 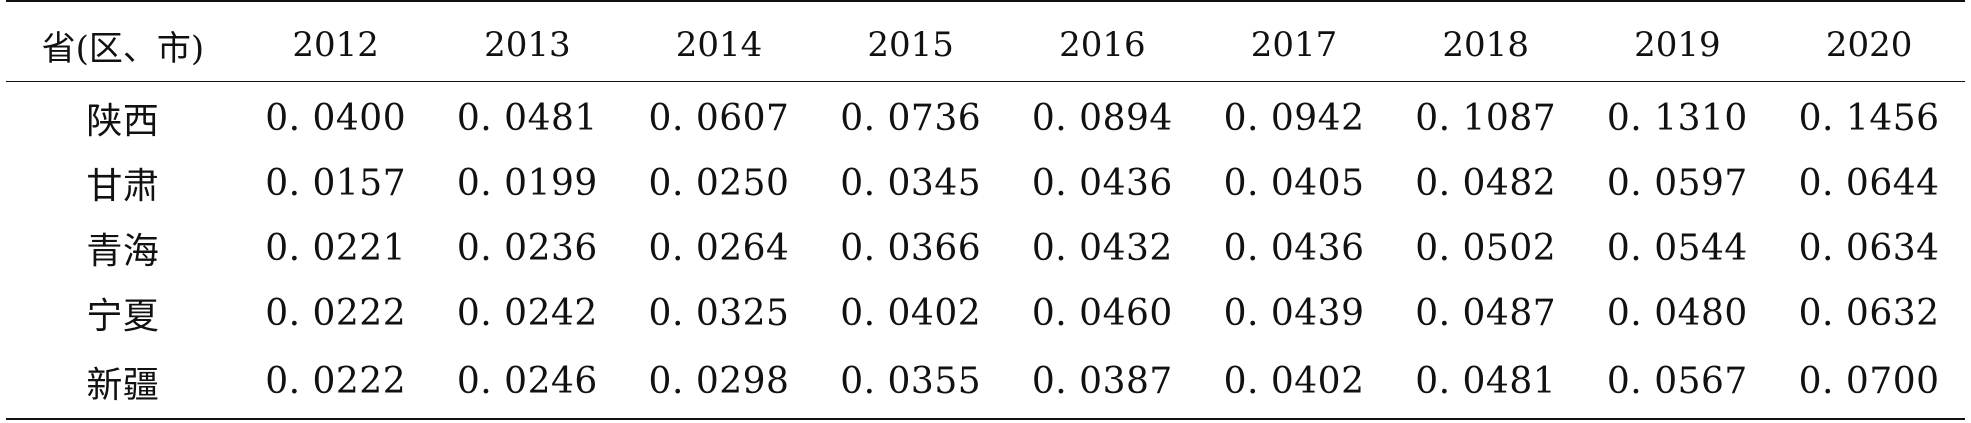 I want to click on value-cell: 0. 1456, so click(x=1869, y=118).